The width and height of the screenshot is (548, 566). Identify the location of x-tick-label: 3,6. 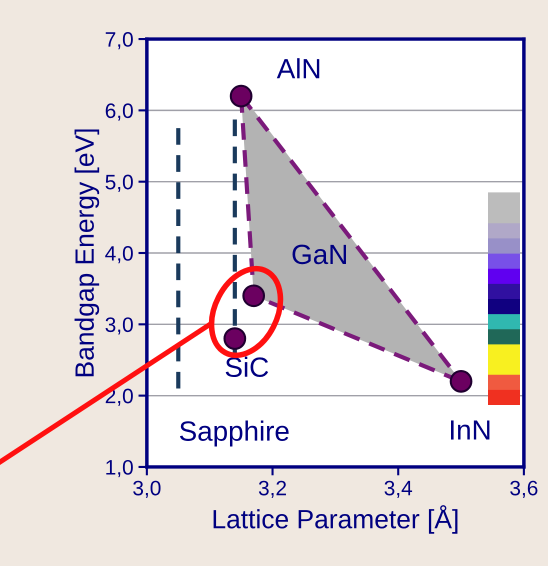
(524, 489).